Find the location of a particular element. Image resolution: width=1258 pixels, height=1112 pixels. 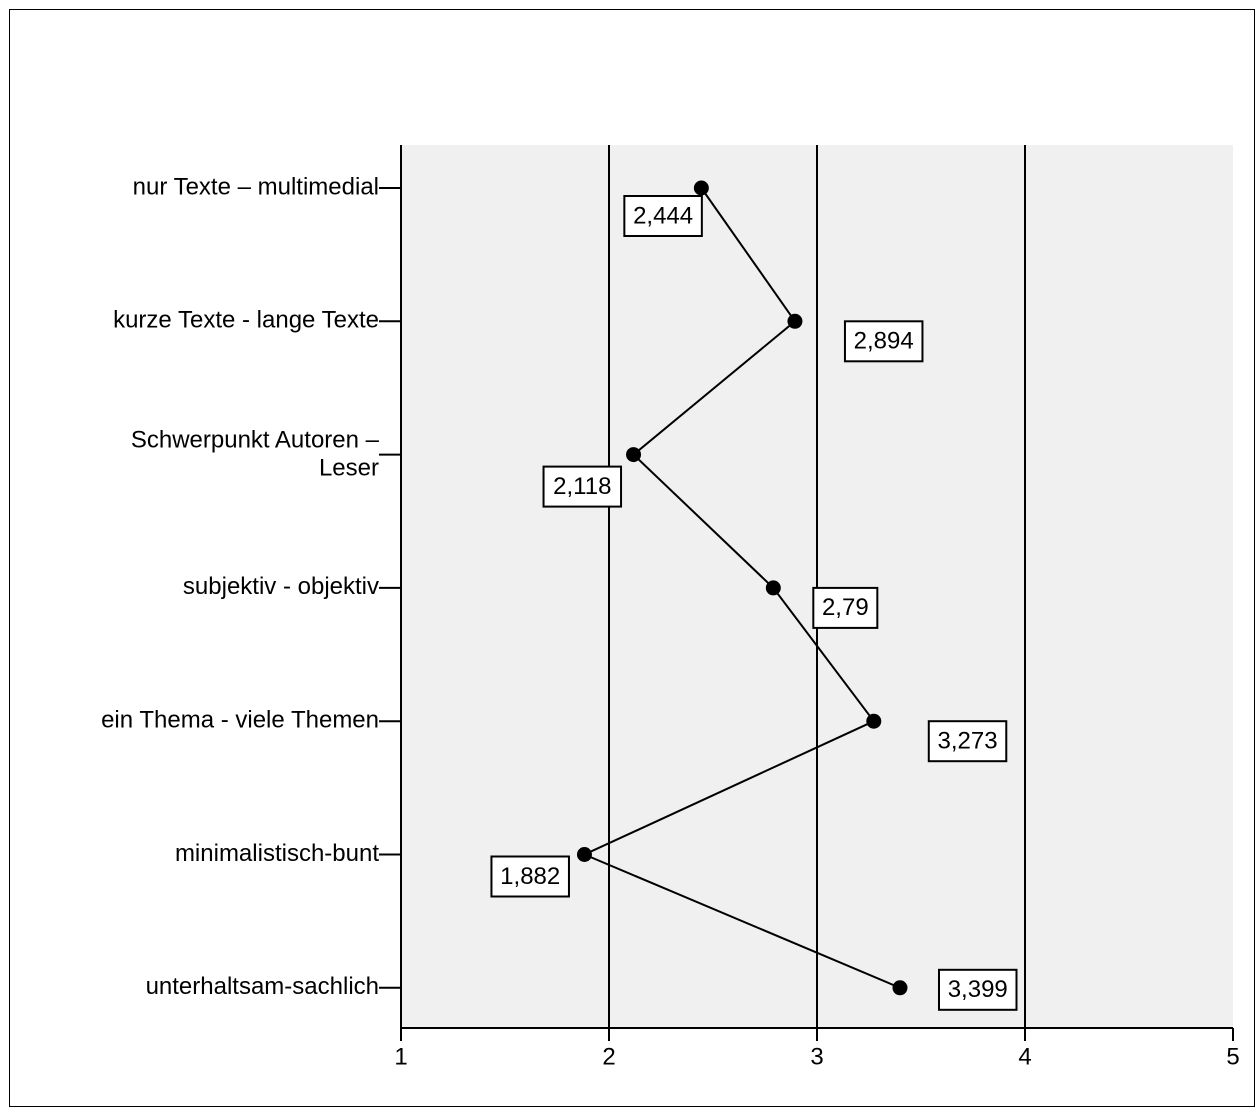

x-tick-label: 5 is located at coordinates (1232, 1056).